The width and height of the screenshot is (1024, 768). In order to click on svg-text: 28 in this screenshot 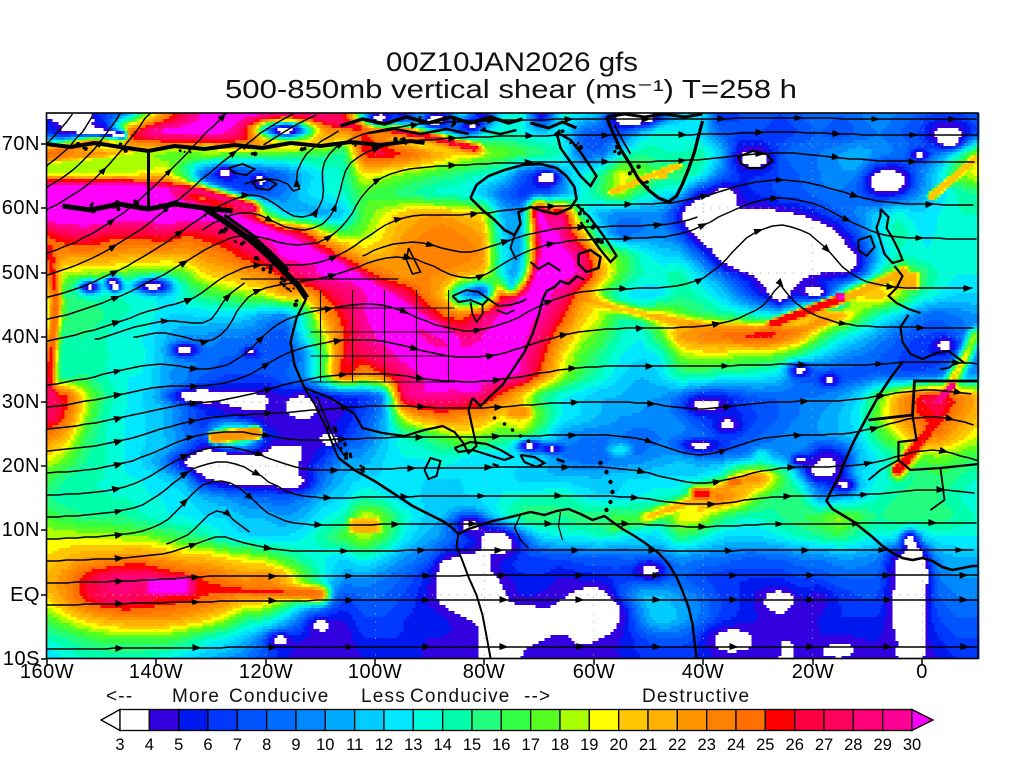, I will do `click(853, 745)`.